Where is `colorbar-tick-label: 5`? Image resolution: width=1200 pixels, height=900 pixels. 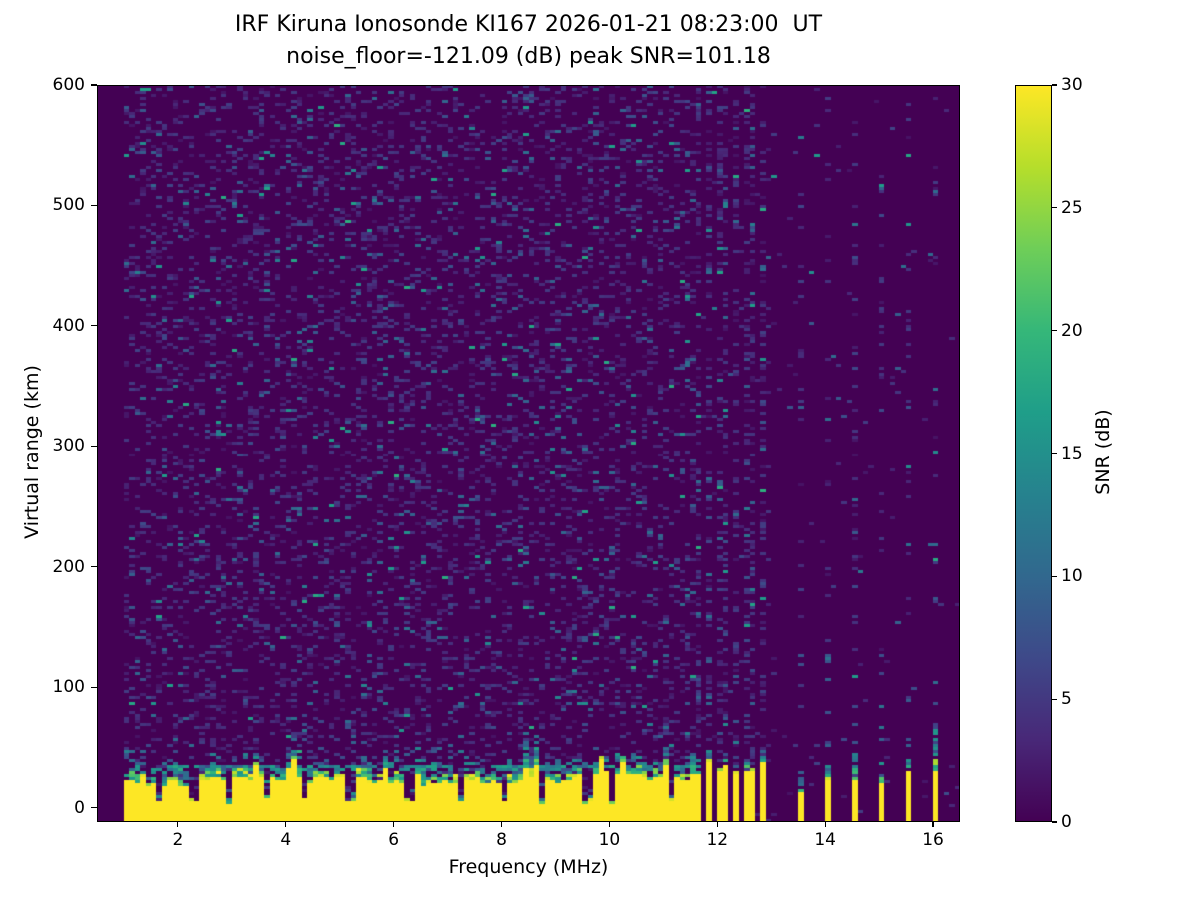 colorbar-tick-label: 5 is located at coordinates (1066, 699).